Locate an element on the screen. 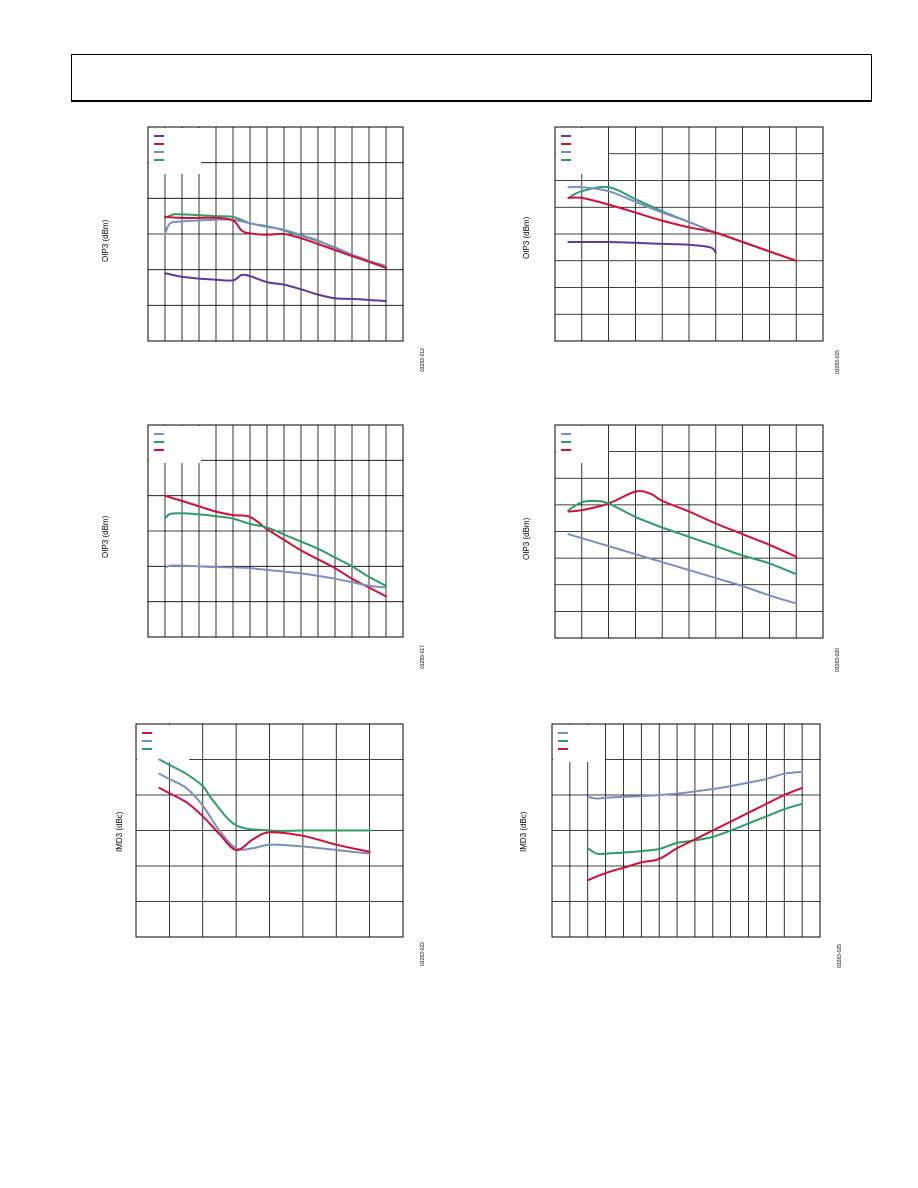 This screenshot has height=1188, width=918. chart-oip3-middle-left: OIP3 (dBm) 03283-017 is located at coordinates (229, 550).